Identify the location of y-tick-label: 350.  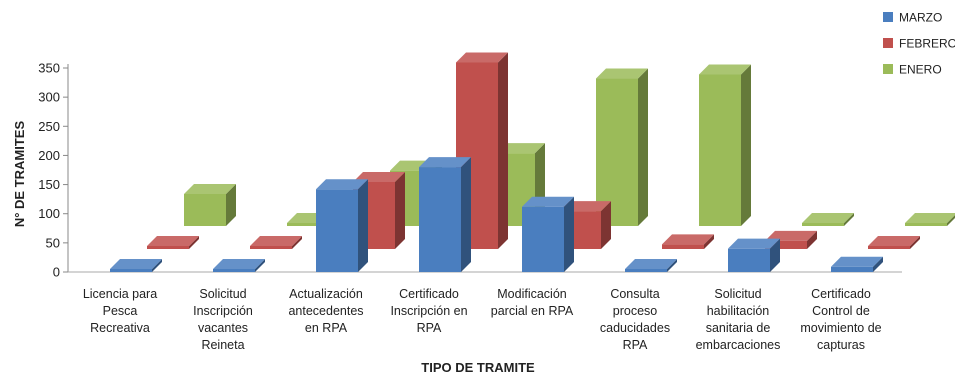
(49, 68).